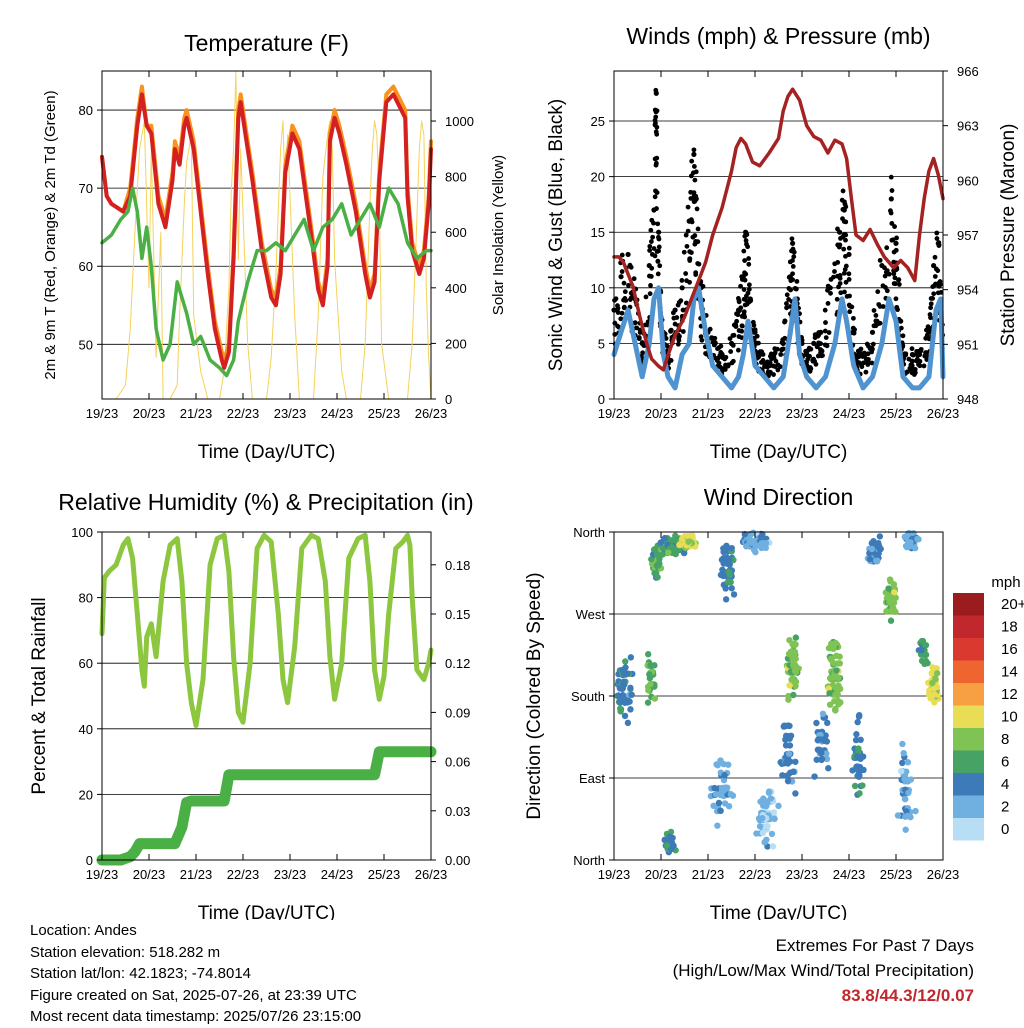 Image resolution: width=1024 pixels, height=1028 pixels. What do you see at coordinates (459, 121) in the screenshot?
I see `y2-tick-label: 1000` at bounding box center [459, 121].